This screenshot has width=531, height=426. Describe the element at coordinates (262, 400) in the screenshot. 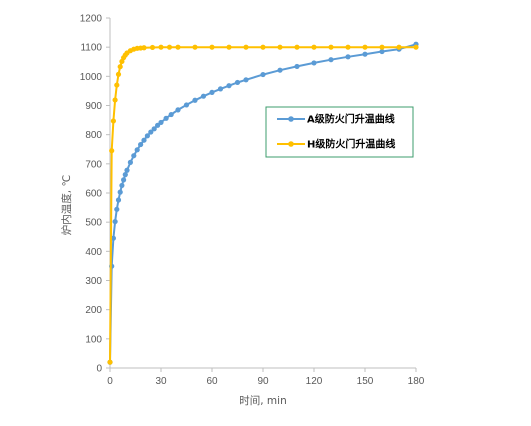

I see `x-axis-title: 时间, min` at that location.